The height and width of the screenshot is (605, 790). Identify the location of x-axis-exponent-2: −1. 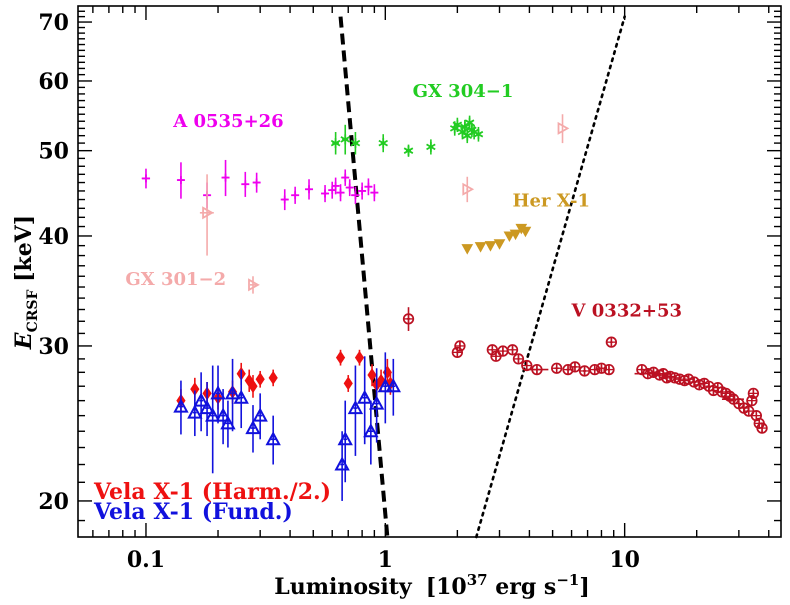
(567, 580).